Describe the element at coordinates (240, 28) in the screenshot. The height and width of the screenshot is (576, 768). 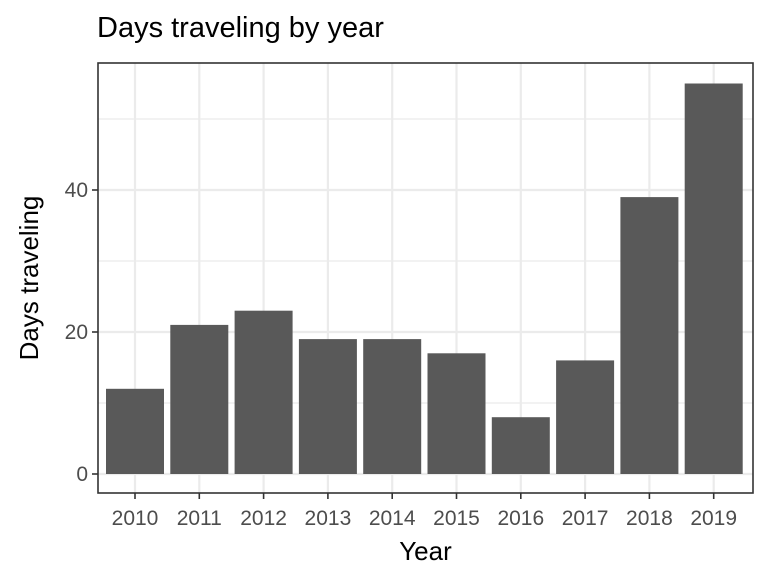
I see `chart-title: Days traveling by year` at that location.